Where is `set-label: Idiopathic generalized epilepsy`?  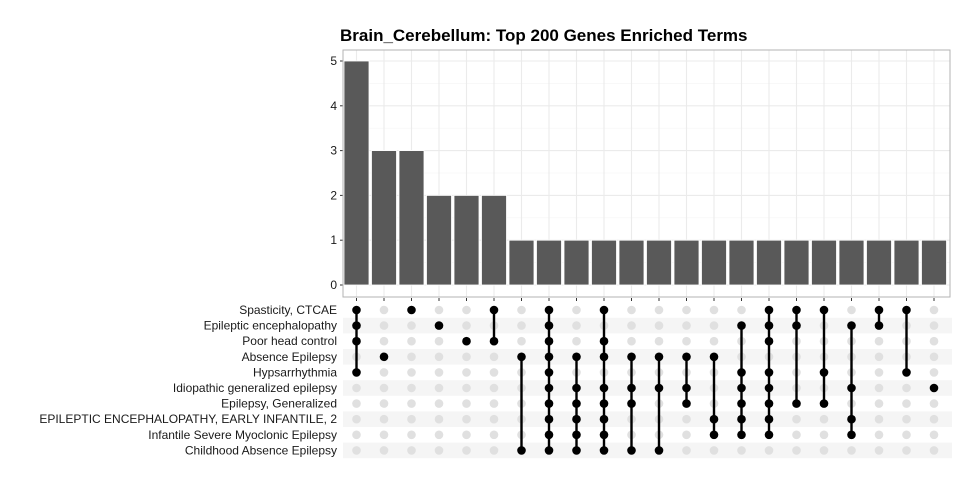
set-label: Idiopathic generalized epilepsy is located at coordinates (255, 388).